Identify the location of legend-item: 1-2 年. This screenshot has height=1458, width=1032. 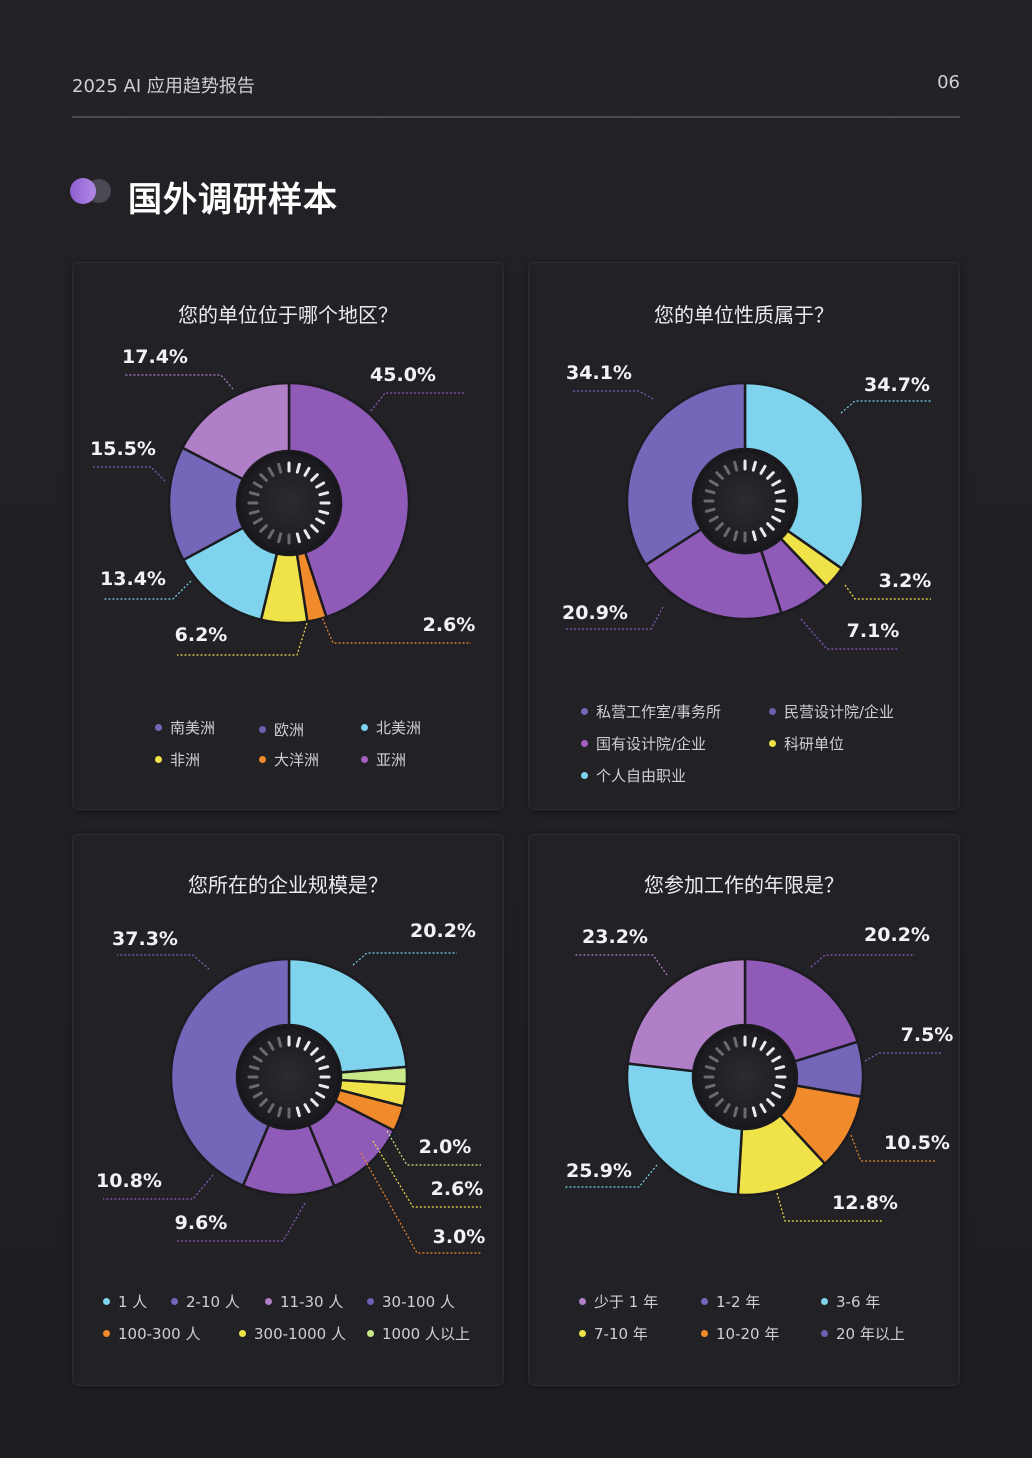
(730, 1301).